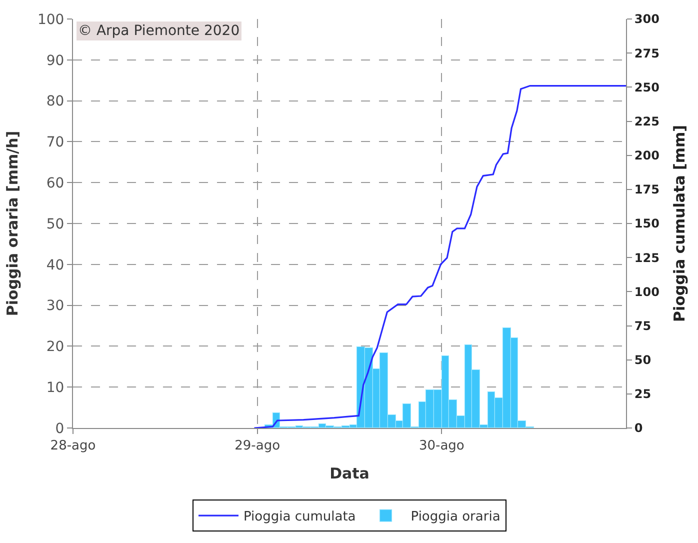 Image resolution: width=698 pixels, height=543 pixels. Describe the element at coordinates (647, 189) in the screenshot. I see `y2-tick-label: 175` at that location.